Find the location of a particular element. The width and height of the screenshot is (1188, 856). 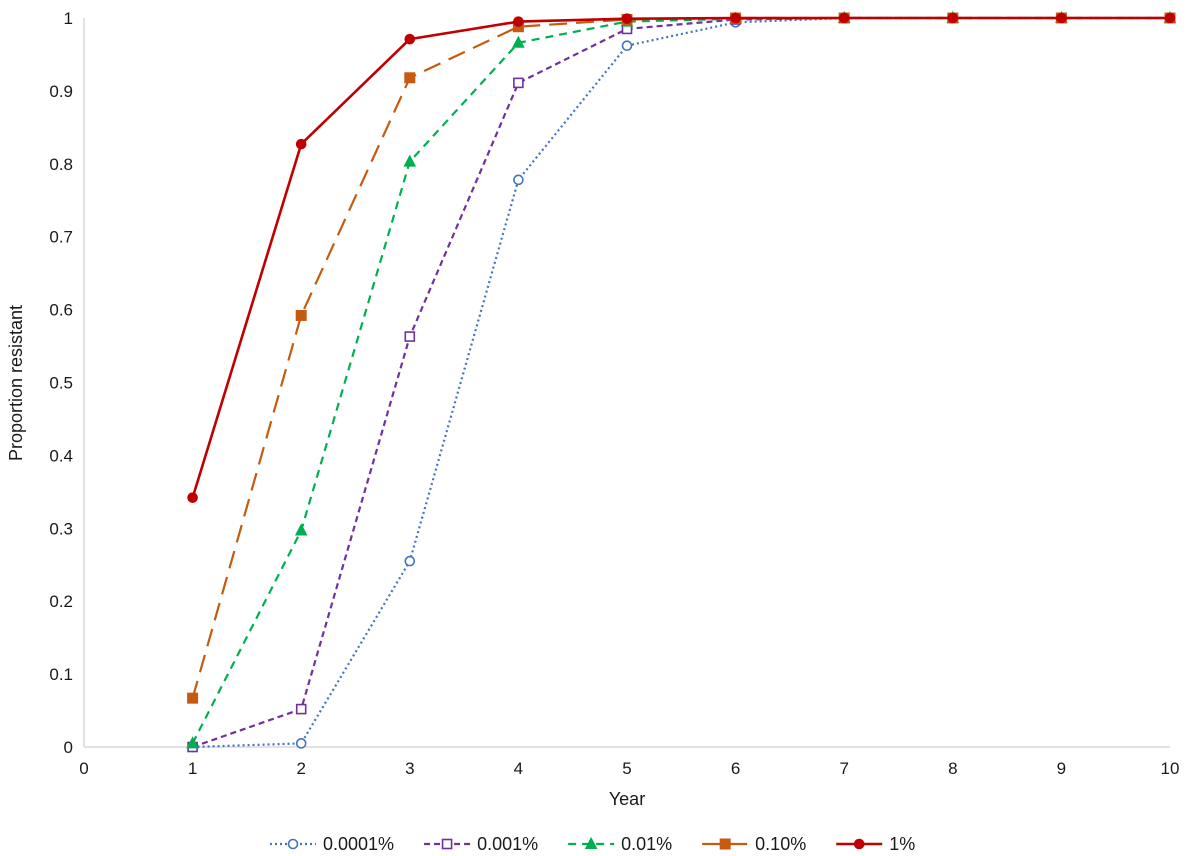

legend-label: 0.10% is located at coordinates (780, 844).